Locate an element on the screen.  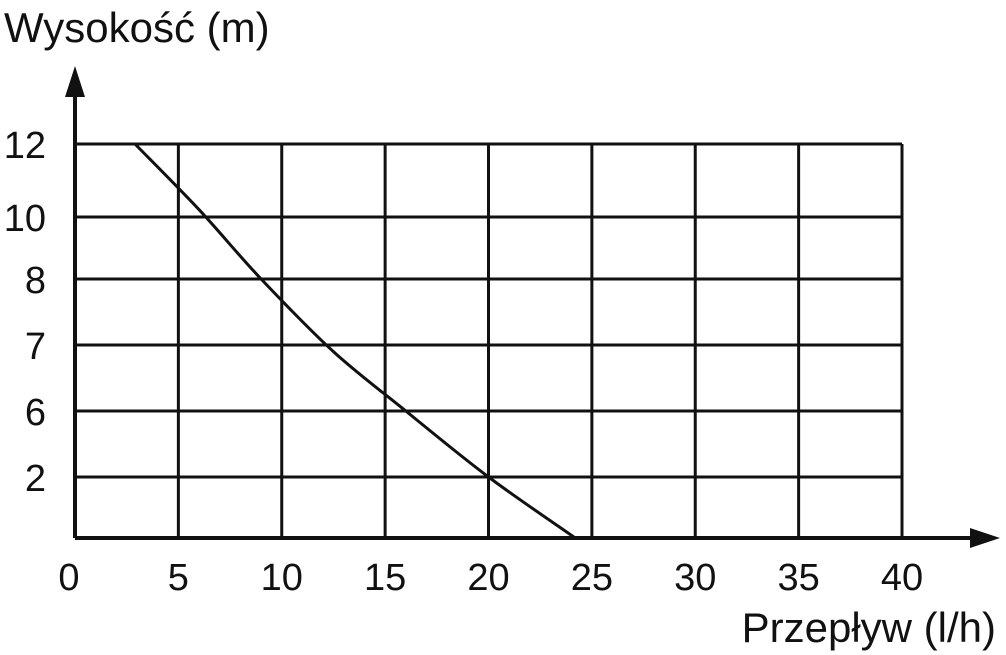
y-tick-label: 12 is located at coordinates (25, 146).